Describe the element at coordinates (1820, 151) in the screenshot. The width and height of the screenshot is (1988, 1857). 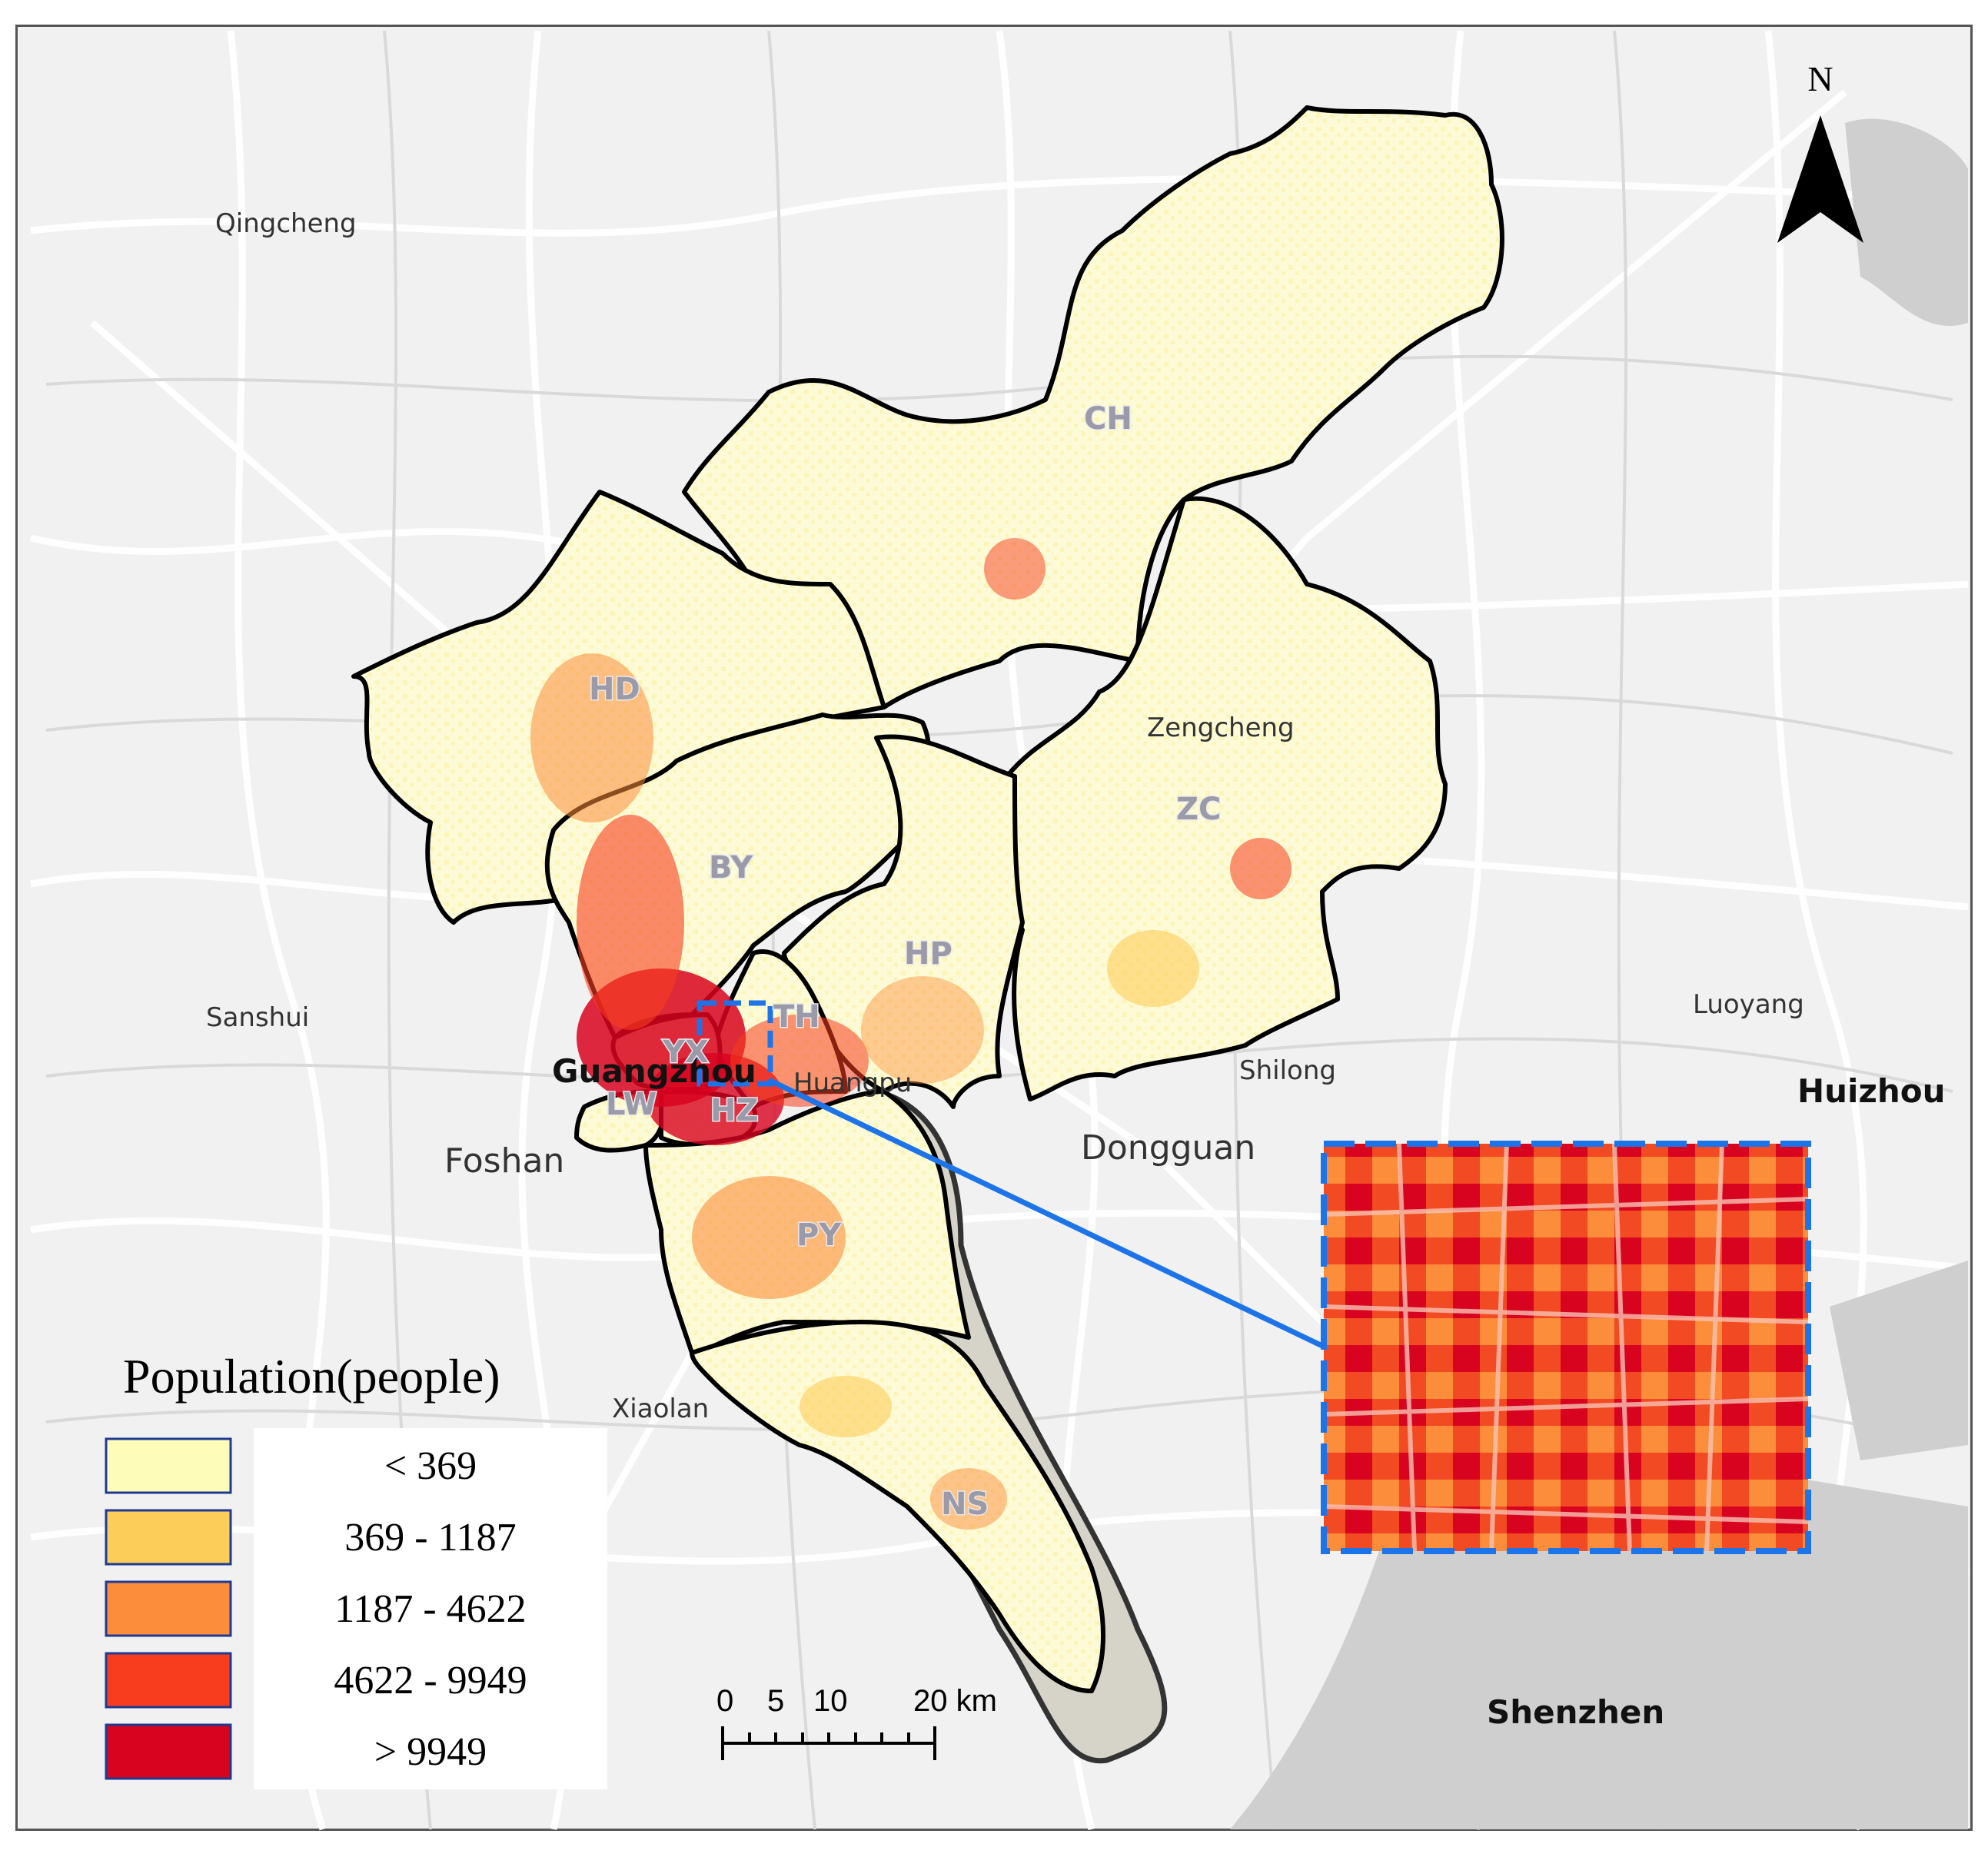
I see `north-arrow: N` at that location.